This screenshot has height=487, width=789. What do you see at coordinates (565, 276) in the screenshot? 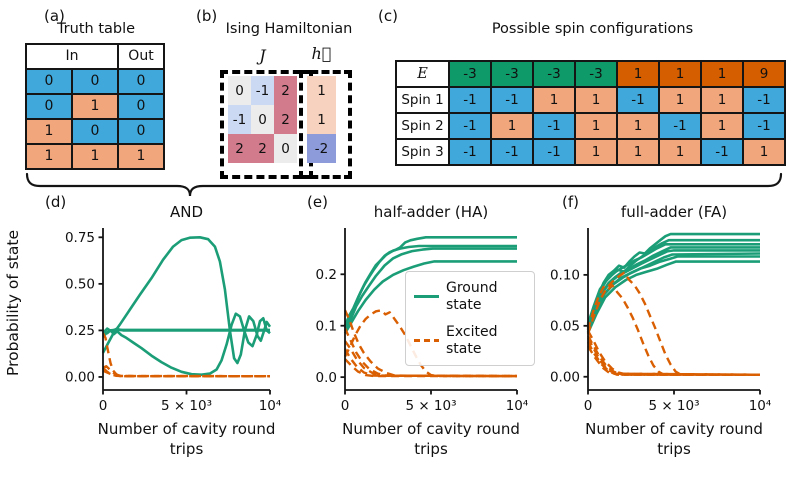
I see `y-tick-label: 0.10` at bounding box center [565, 276].